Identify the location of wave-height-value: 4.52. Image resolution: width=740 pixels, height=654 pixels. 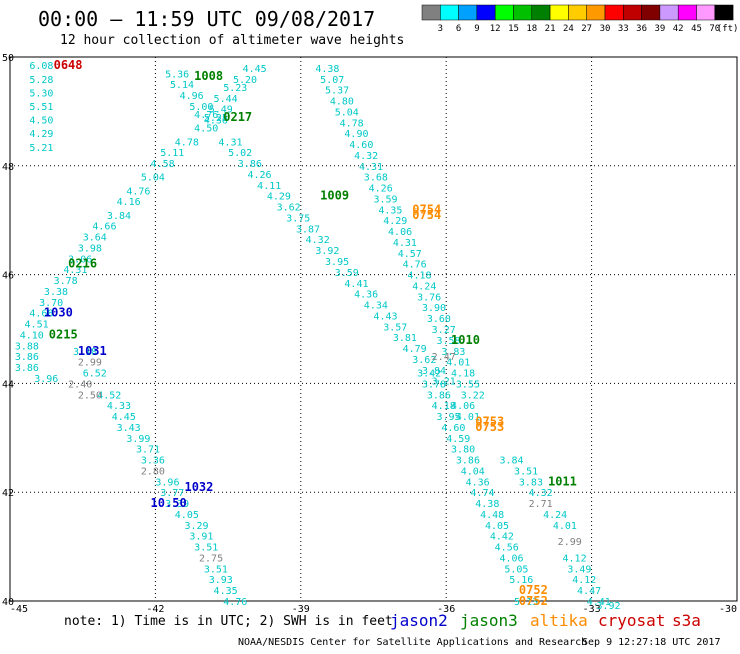
(109, 395).